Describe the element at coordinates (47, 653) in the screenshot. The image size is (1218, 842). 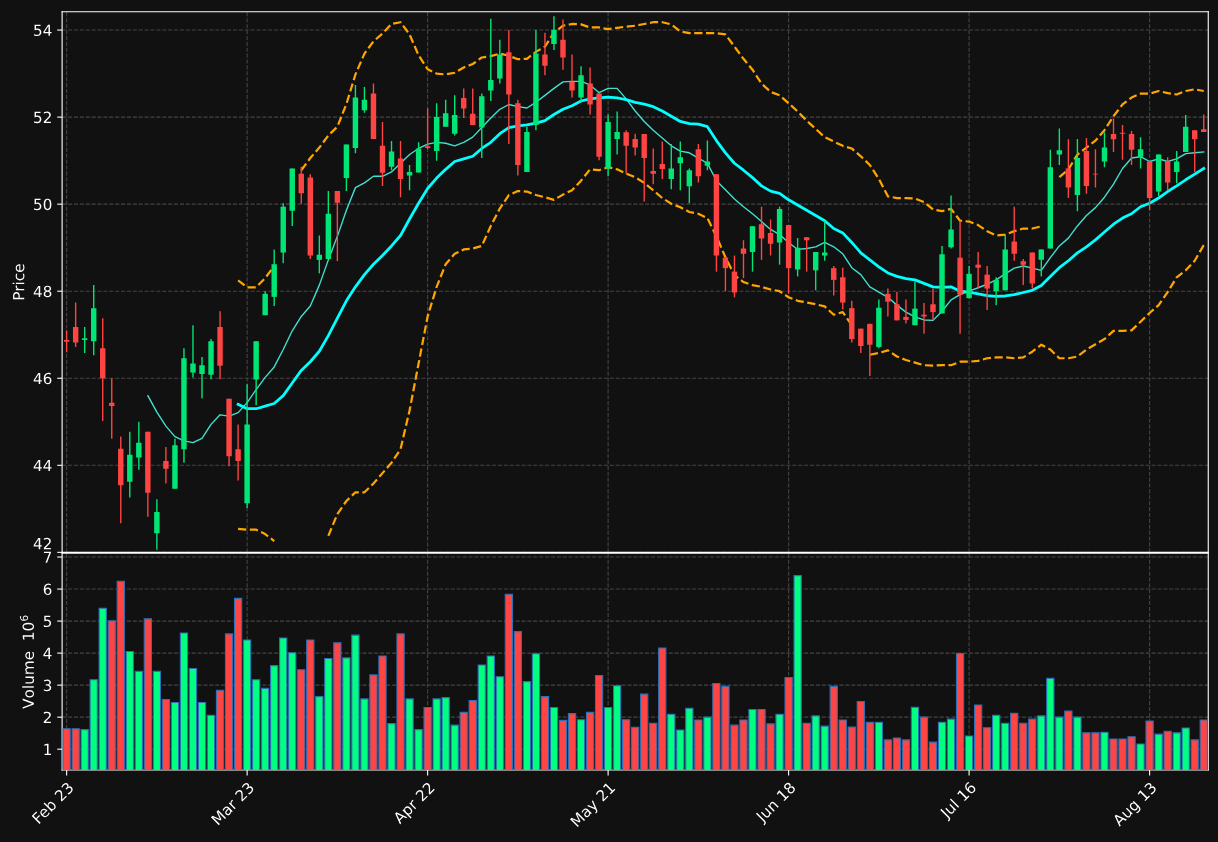
I see `y-tick-label: 4` at that location.